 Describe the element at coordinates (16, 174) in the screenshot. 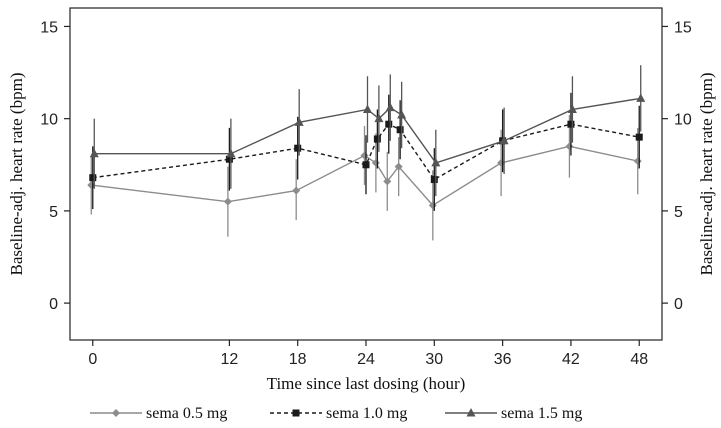

I see `y-axis-title-left: Baseline-adj. heart rate (bpm)` at that location.